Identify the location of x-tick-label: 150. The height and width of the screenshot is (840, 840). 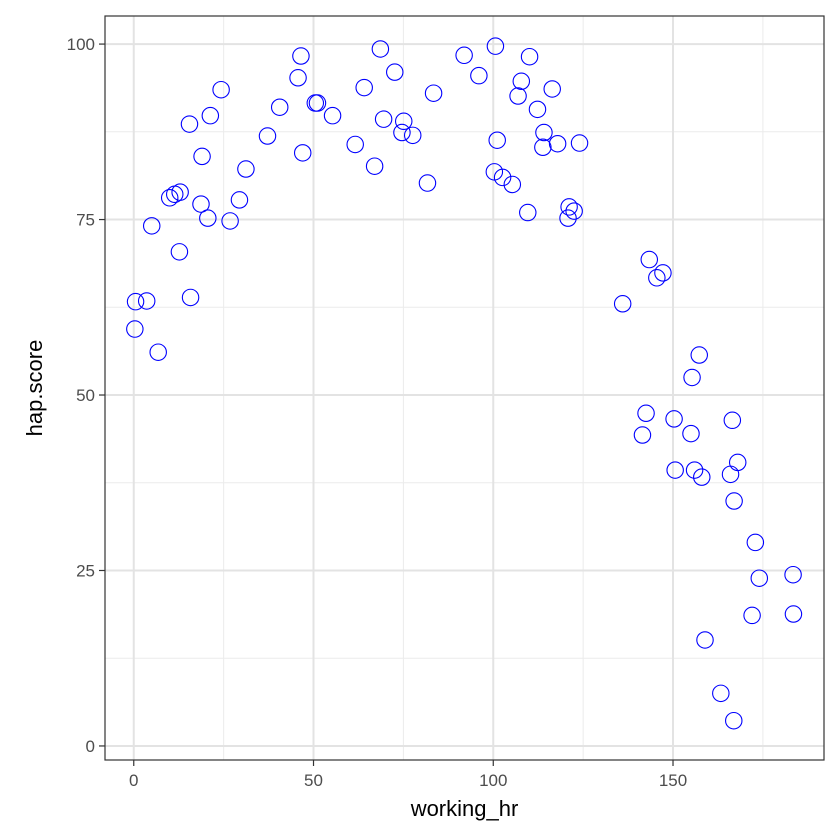
(673, 780).